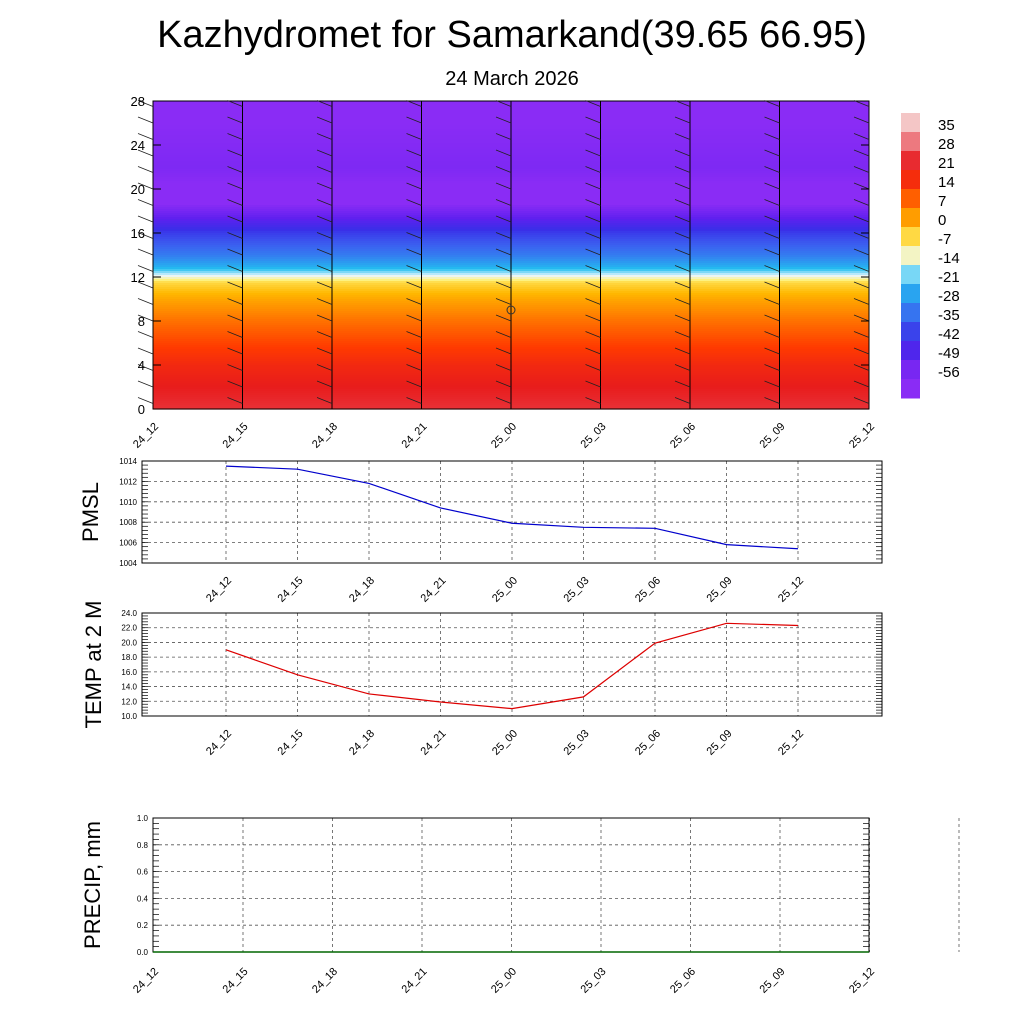 This screenshot has width=1024, height=1024. Describe the element at coordinates (90, 512) in the screenshot. I see `y-axis-title: PMSL` at that location.